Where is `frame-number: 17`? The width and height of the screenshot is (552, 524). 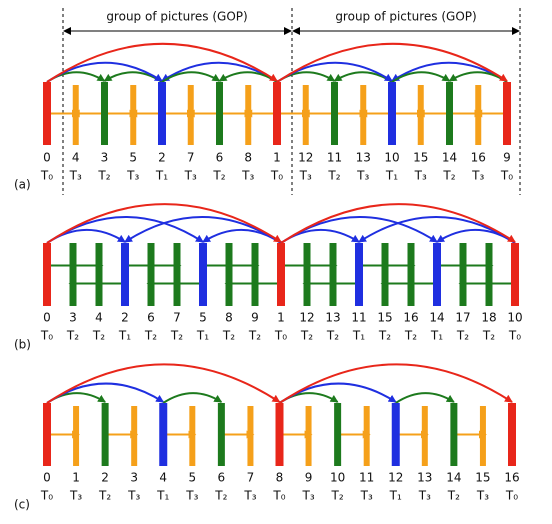 frame-number: 17 is located at coordinates (462, 318).